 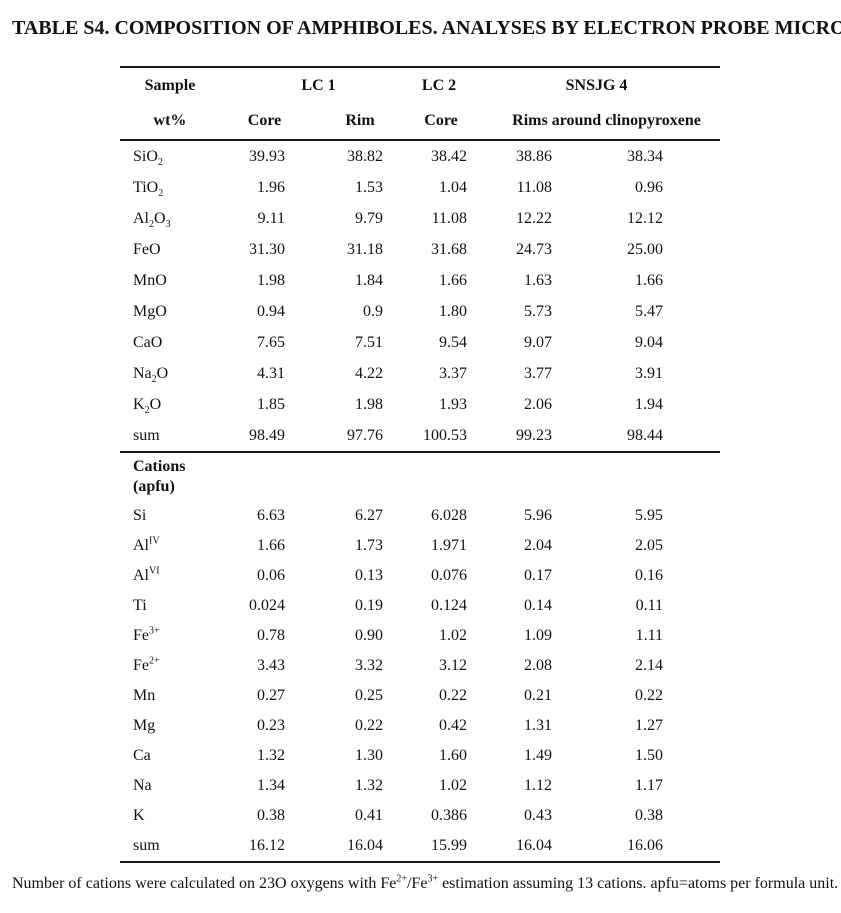 What do you see at coordinates (453, 785) in the screenshot?
I see `value-cell: 1.02` at bounding box center [453, 785].